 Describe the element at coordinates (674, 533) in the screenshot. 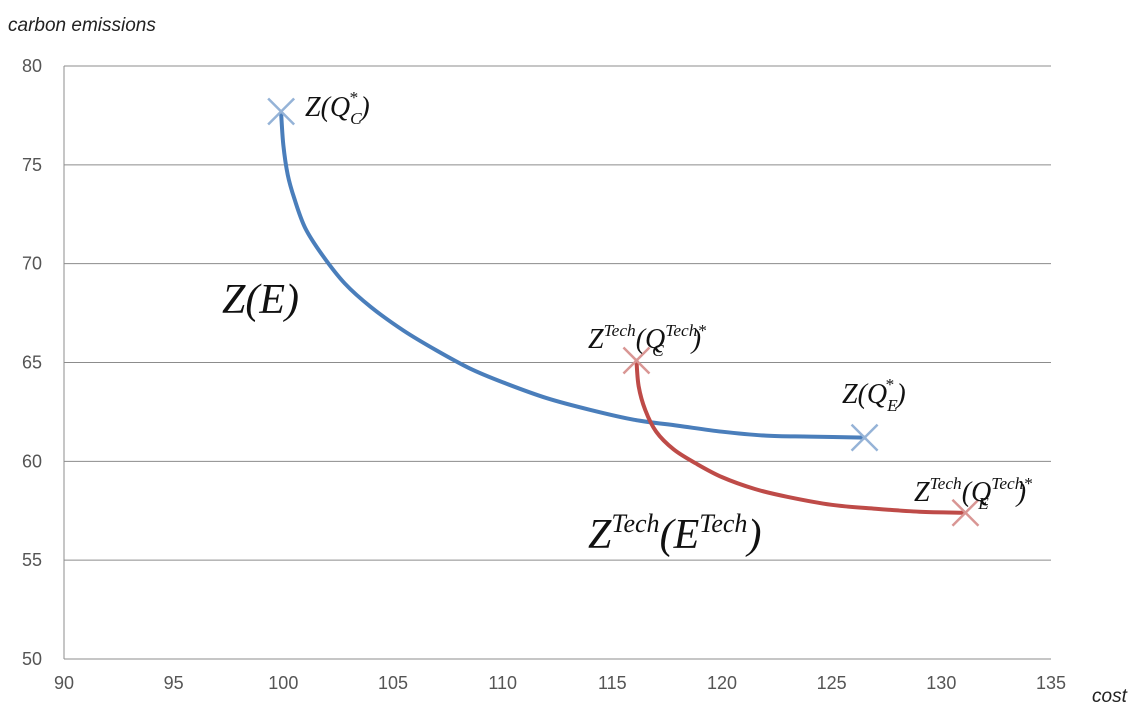

I see `annotation-ztech-e: ZTech(ETech)` at that location.